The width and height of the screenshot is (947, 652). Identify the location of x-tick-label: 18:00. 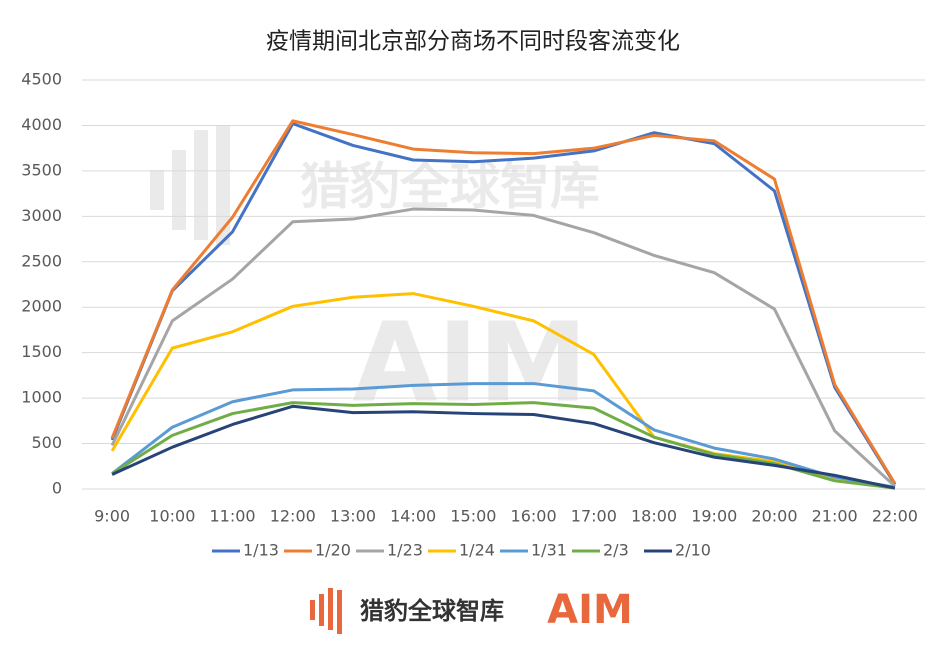
(654, 516).